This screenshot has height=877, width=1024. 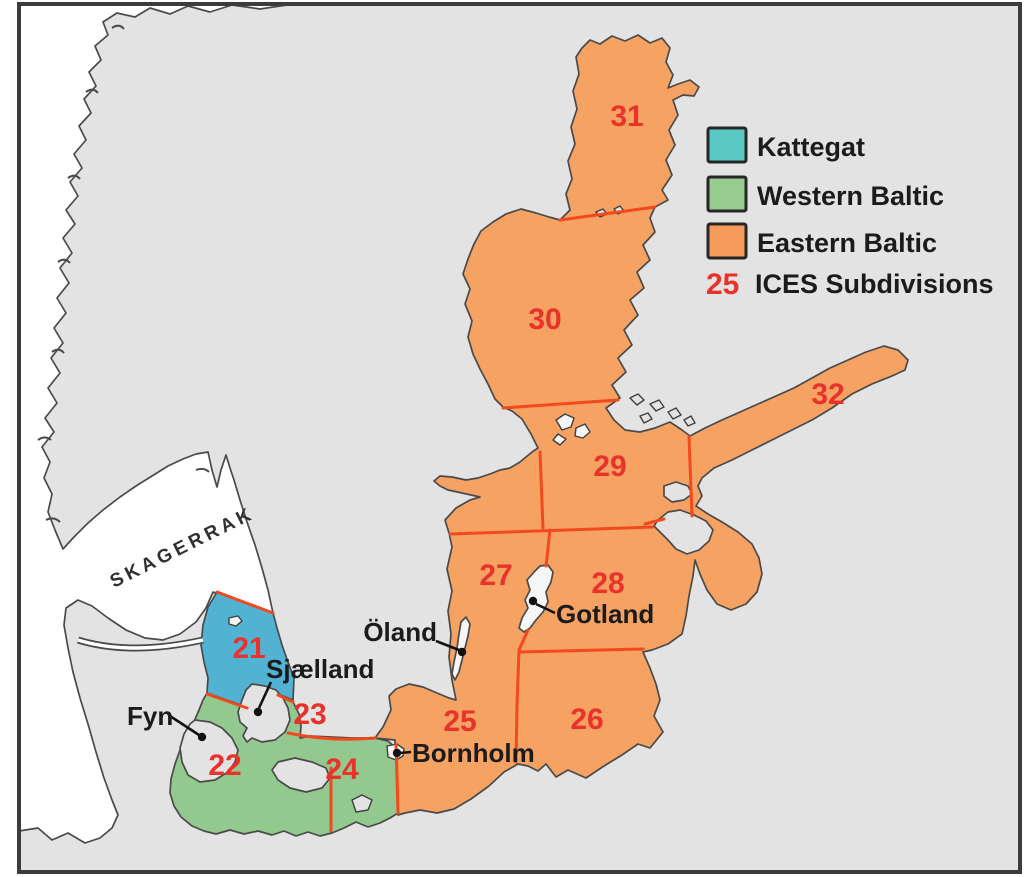 I want to click on subdivision-number-30: 30, so click(x=544, y=319).